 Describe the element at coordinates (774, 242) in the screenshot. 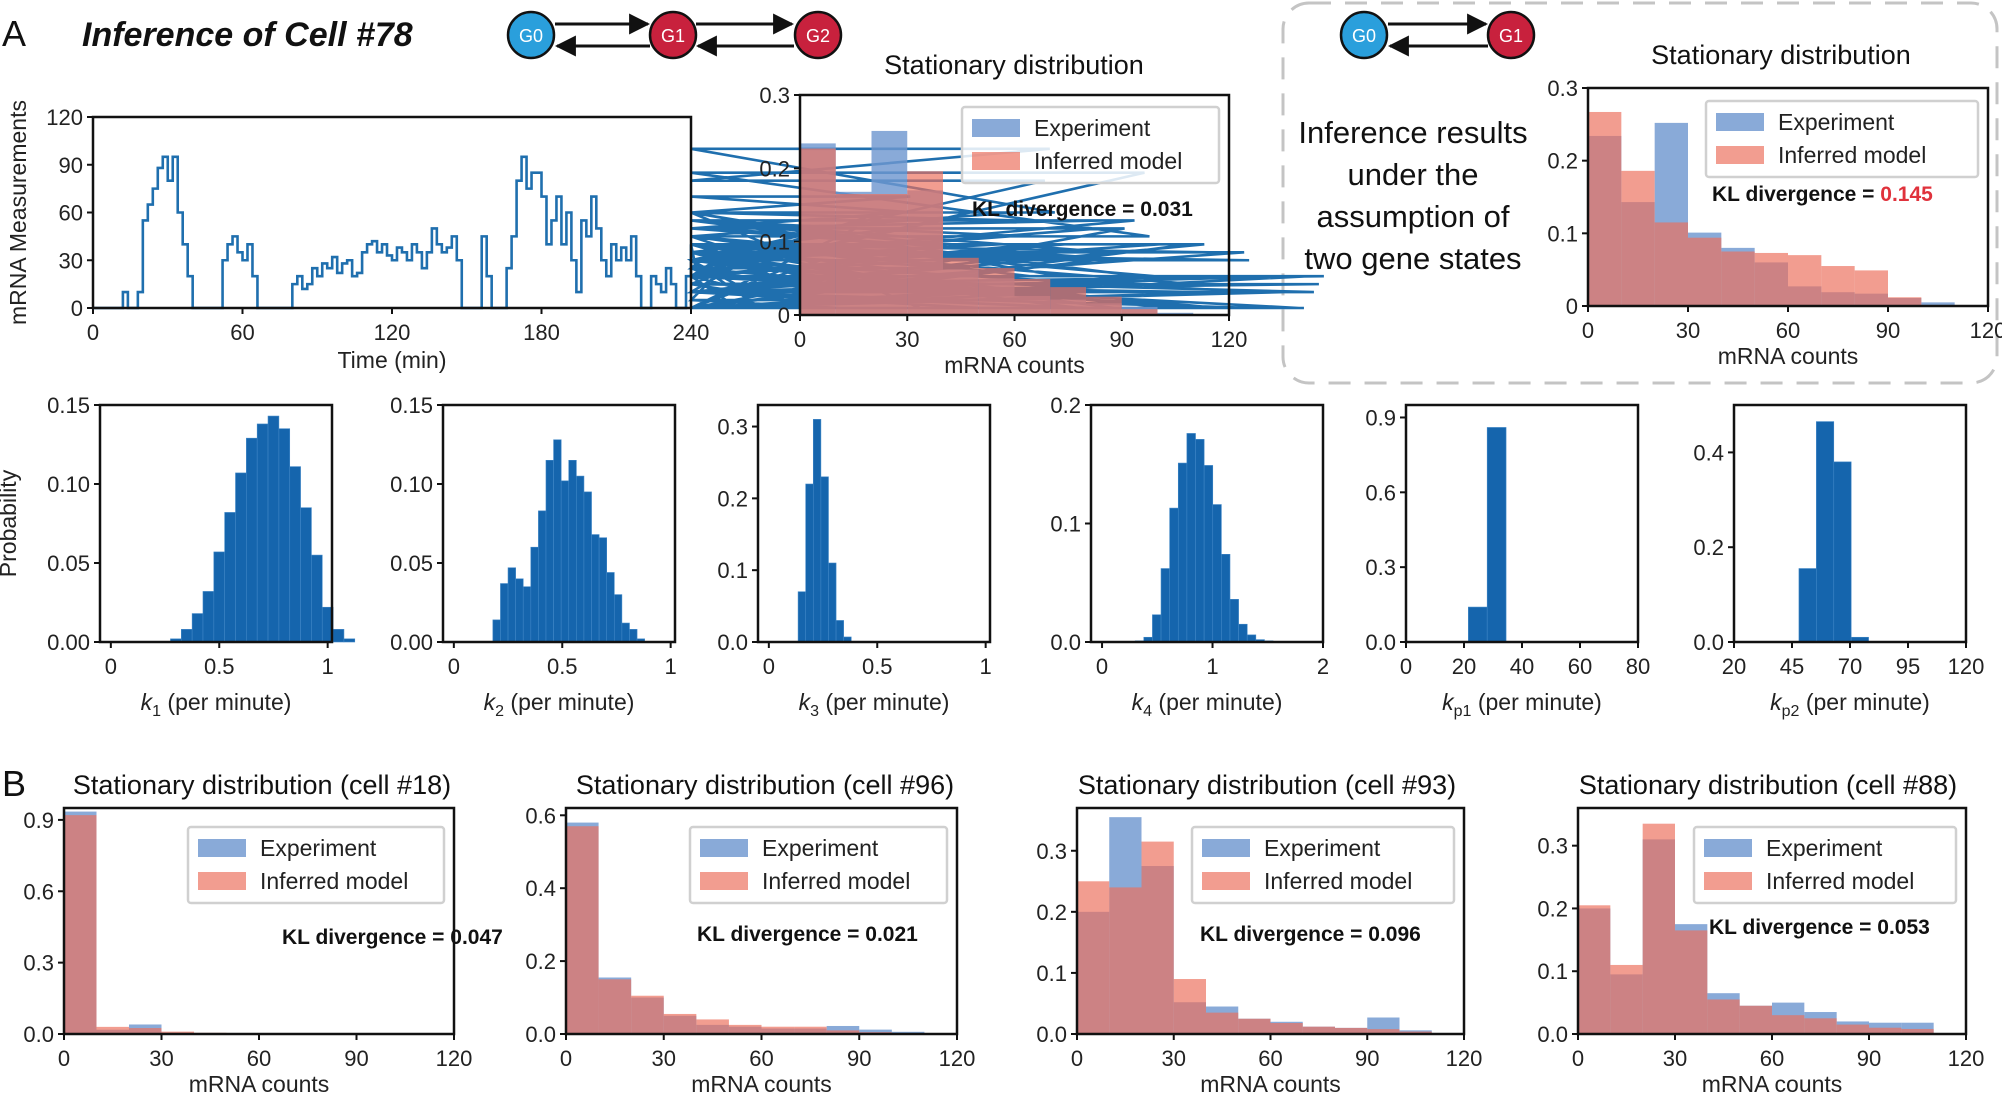

I see `A_stationary3-ytick-label: 0.1` at that location.